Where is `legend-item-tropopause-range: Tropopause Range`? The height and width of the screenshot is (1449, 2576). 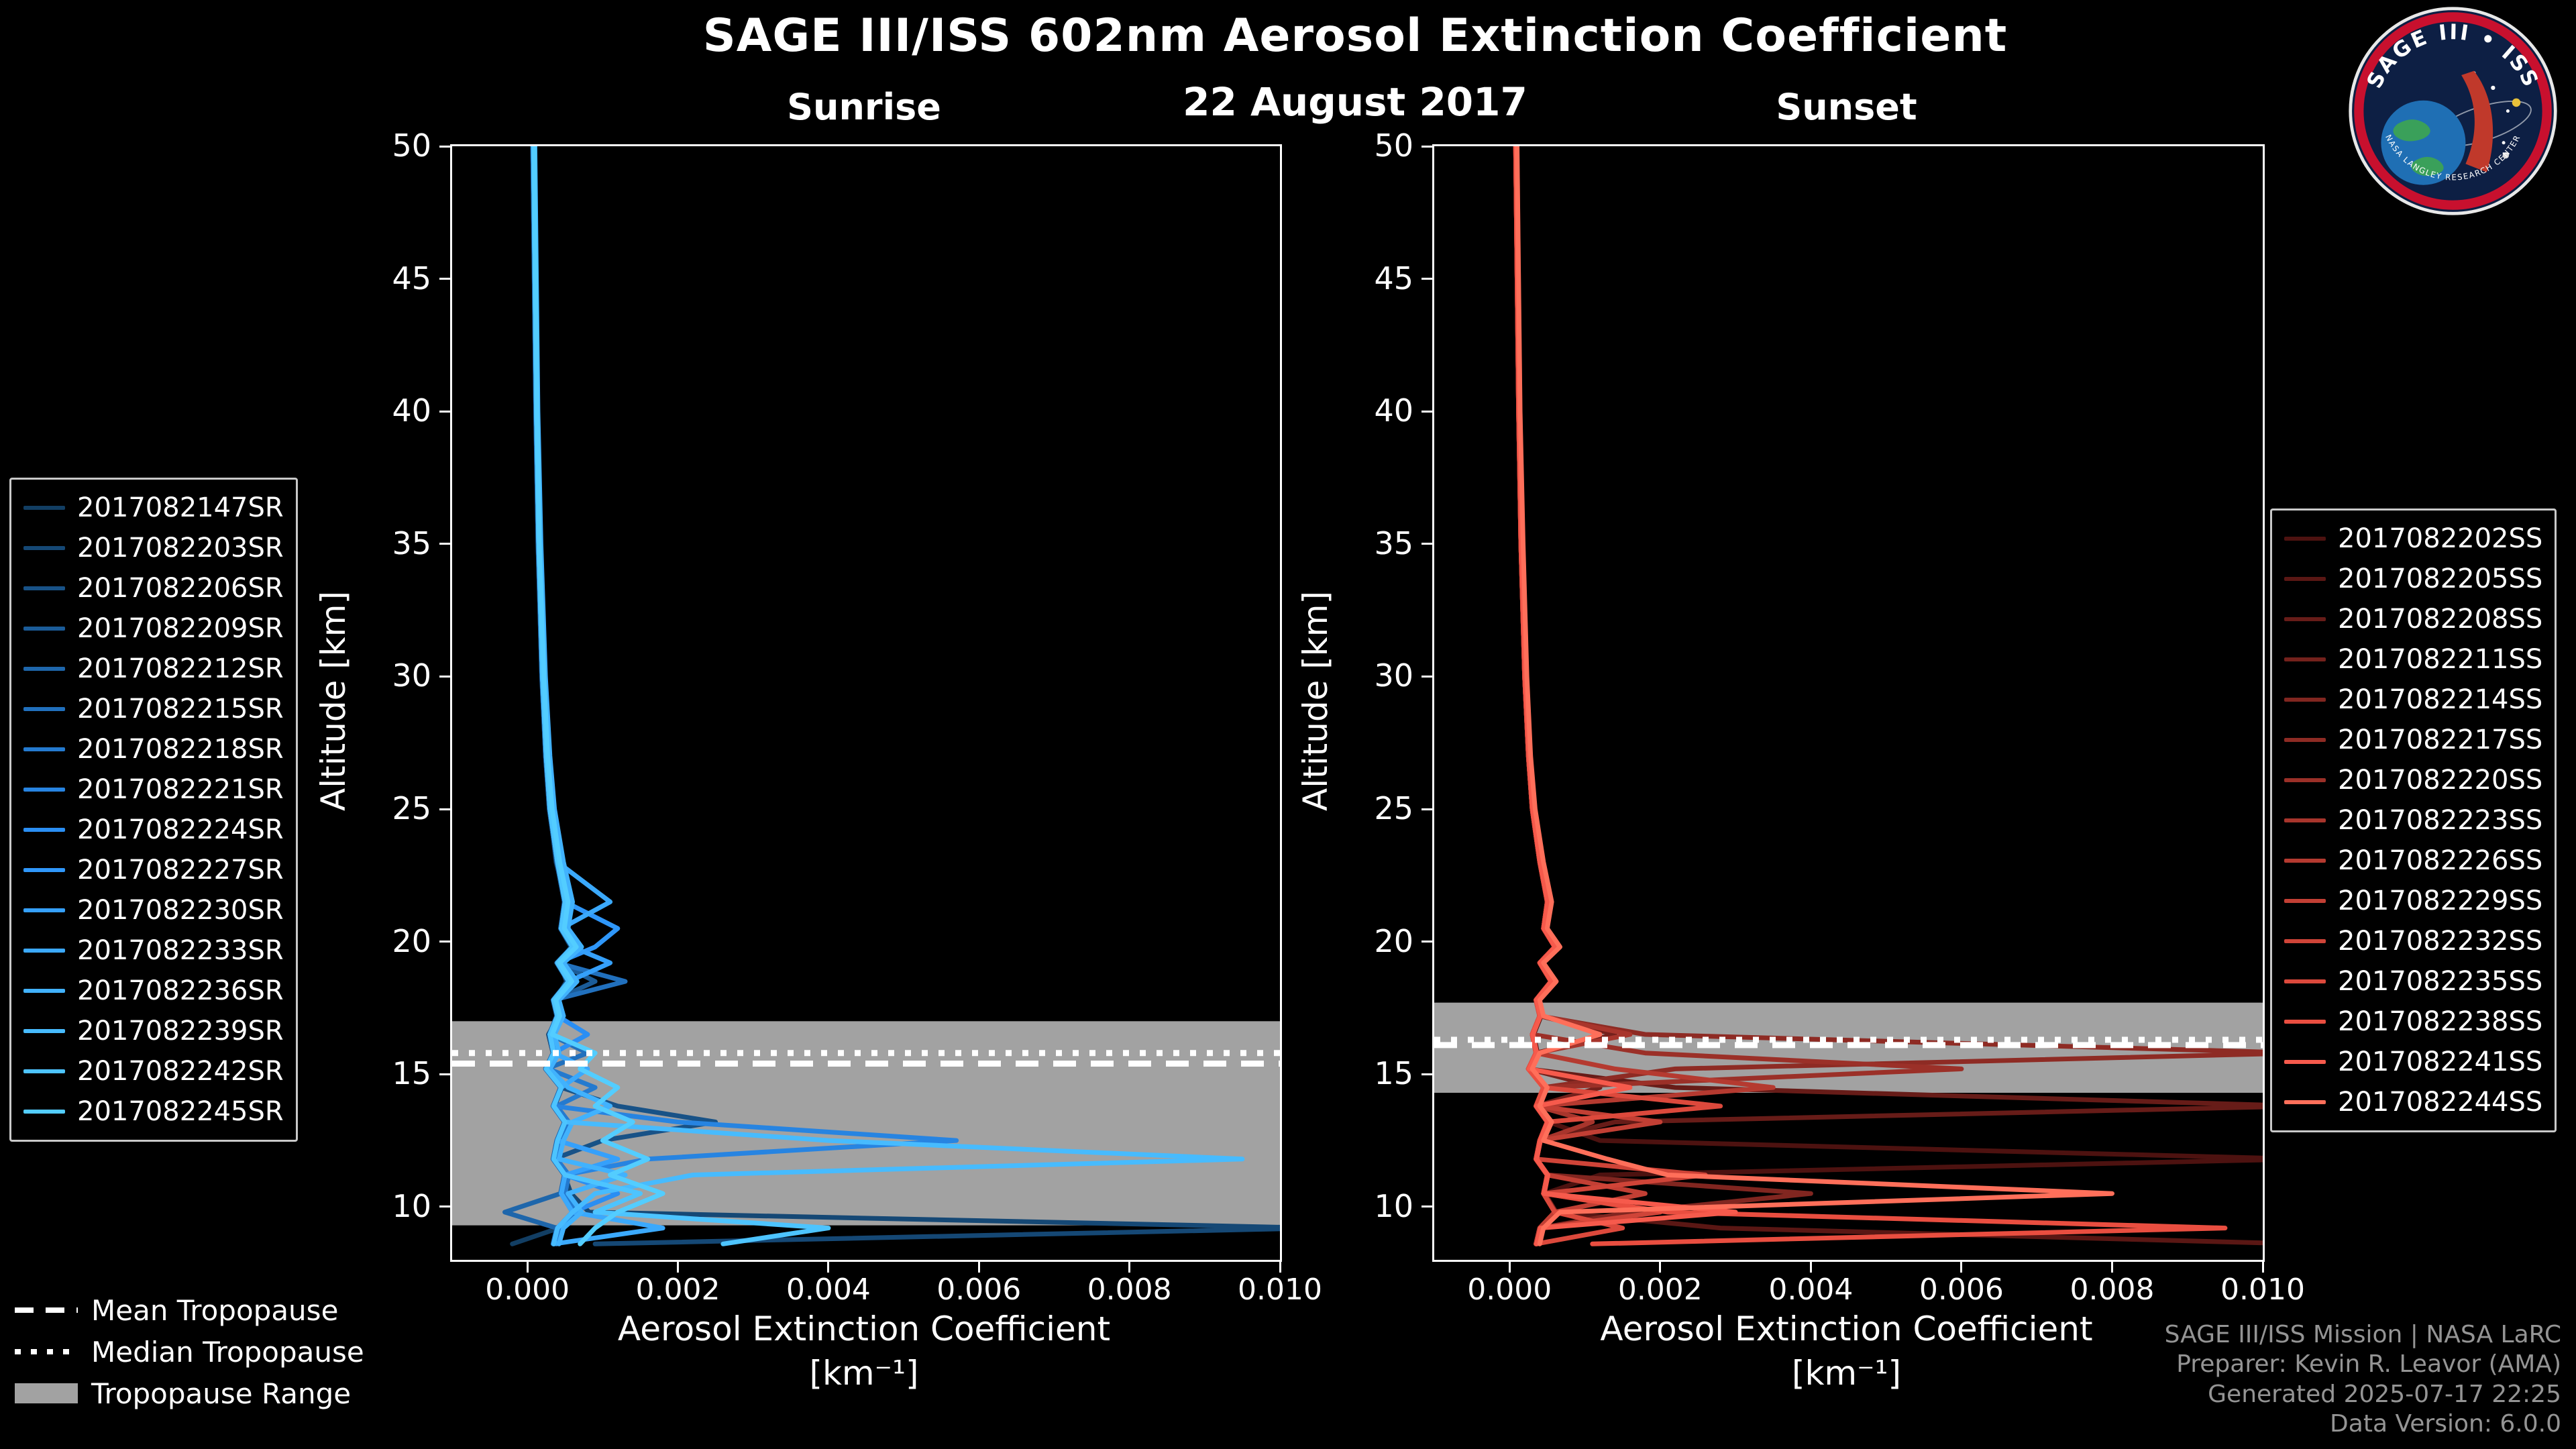
legend-item-tropopause-range: Tropopause Range is located at coordinates (189, 1393).